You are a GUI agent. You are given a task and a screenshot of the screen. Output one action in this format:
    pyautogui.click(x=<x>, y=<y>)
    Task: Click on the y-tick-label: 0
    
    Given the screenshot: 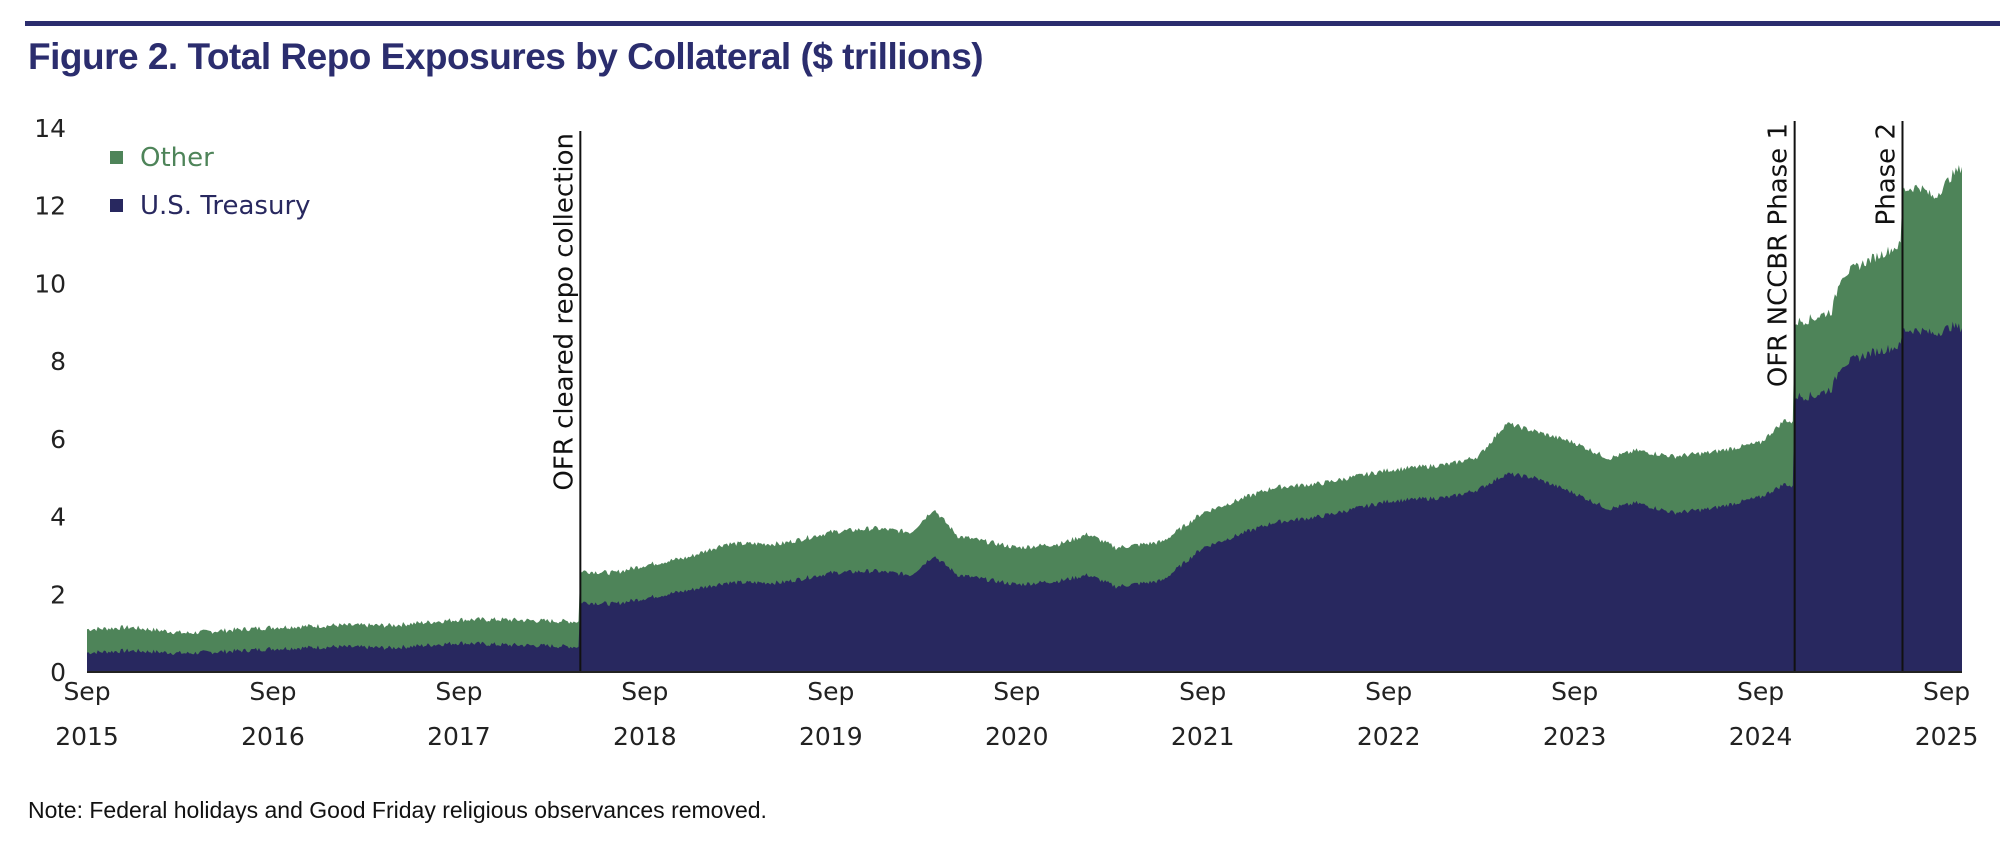 What is the action you would take?
    pyautogui.click(x=58, y=672)
    